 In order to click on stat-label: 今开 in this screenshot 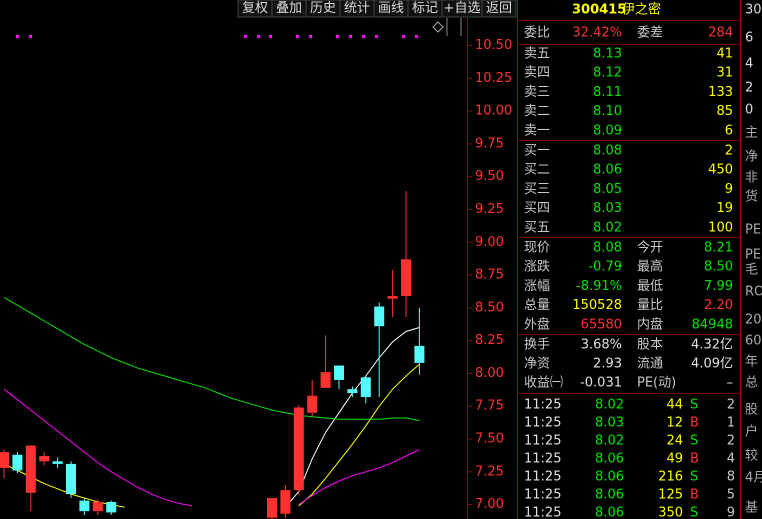, I will do `click(650, 248)`.